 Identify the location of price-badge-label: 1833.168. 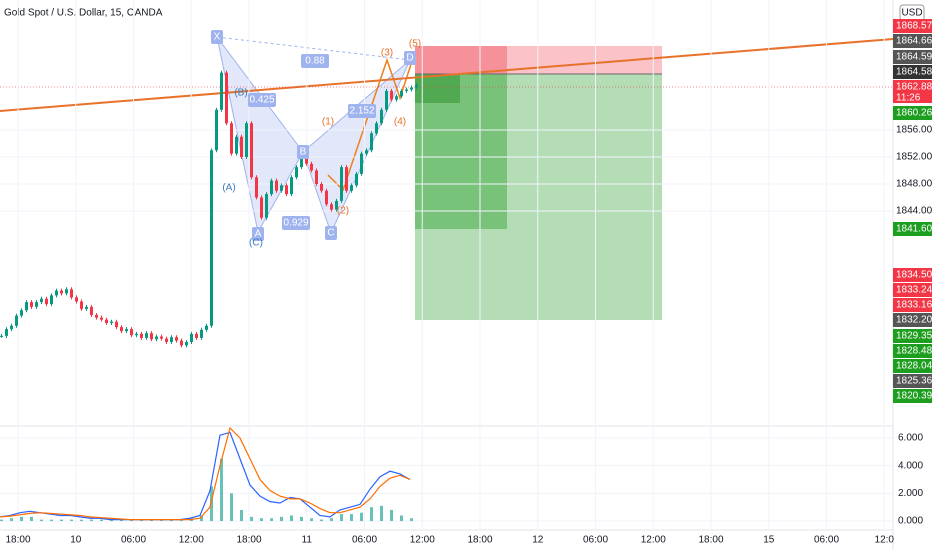
(914, 305).